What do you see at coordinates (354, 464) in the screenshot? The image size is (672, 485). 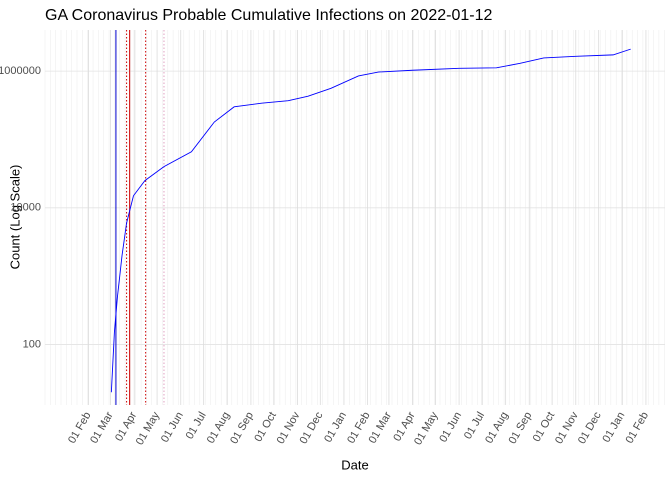 I see `x-axis-title: Date` at bounding box center [354, 464].